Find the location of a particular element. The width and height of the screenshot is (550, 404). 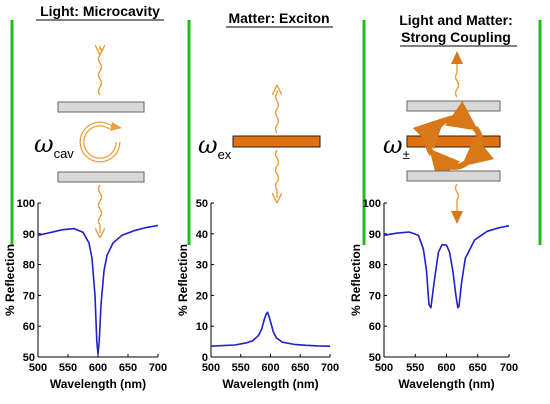

chart-2-x-tick-label: 700 is located at coordinates (330, 368).